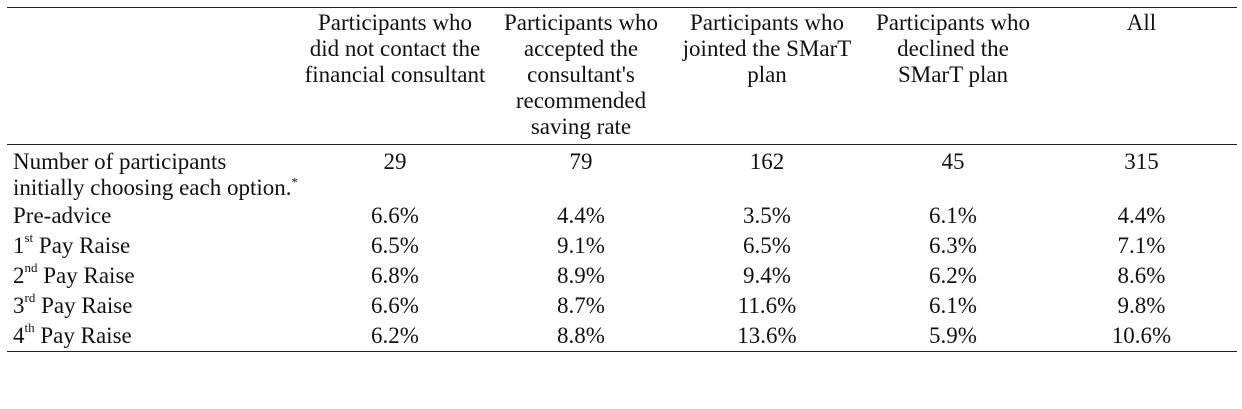  Describe the element at coordinates (62, 215) in the screenshot. I see `row-label-pre-advice: Pre-advice` at that location.